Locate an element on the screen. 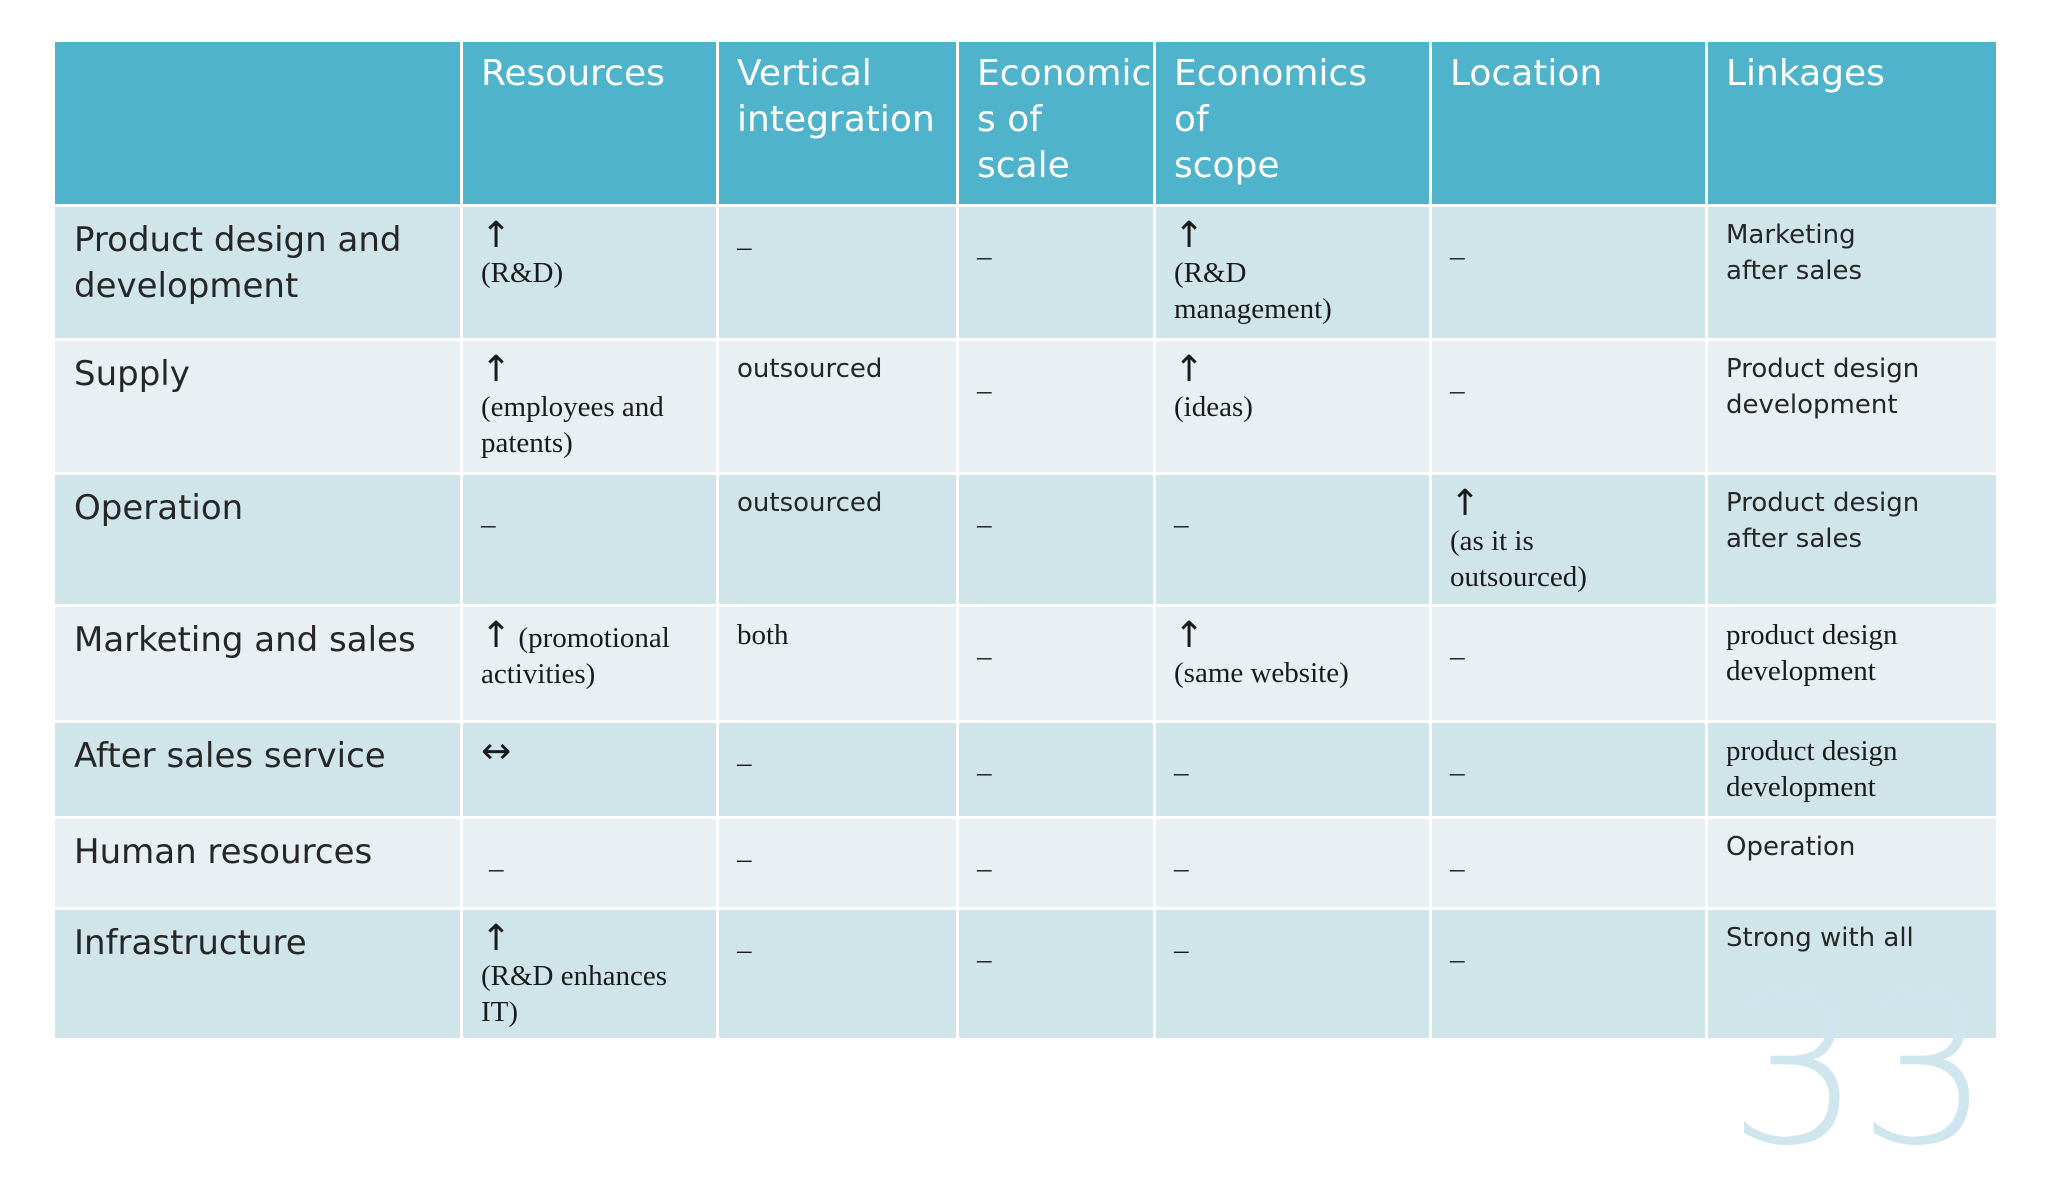  cell-text: (as it is outsourced) is located at coordinates (1518, 559).